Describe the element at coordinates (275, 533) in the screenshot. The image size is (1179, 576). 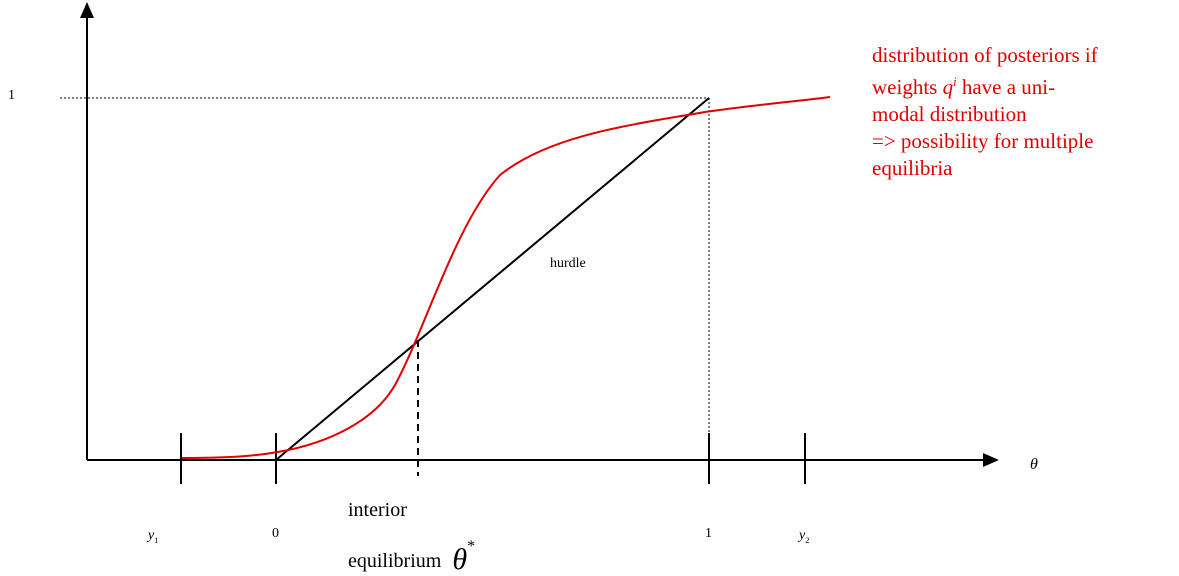
I see `tick-label-zero: 0` at that location.